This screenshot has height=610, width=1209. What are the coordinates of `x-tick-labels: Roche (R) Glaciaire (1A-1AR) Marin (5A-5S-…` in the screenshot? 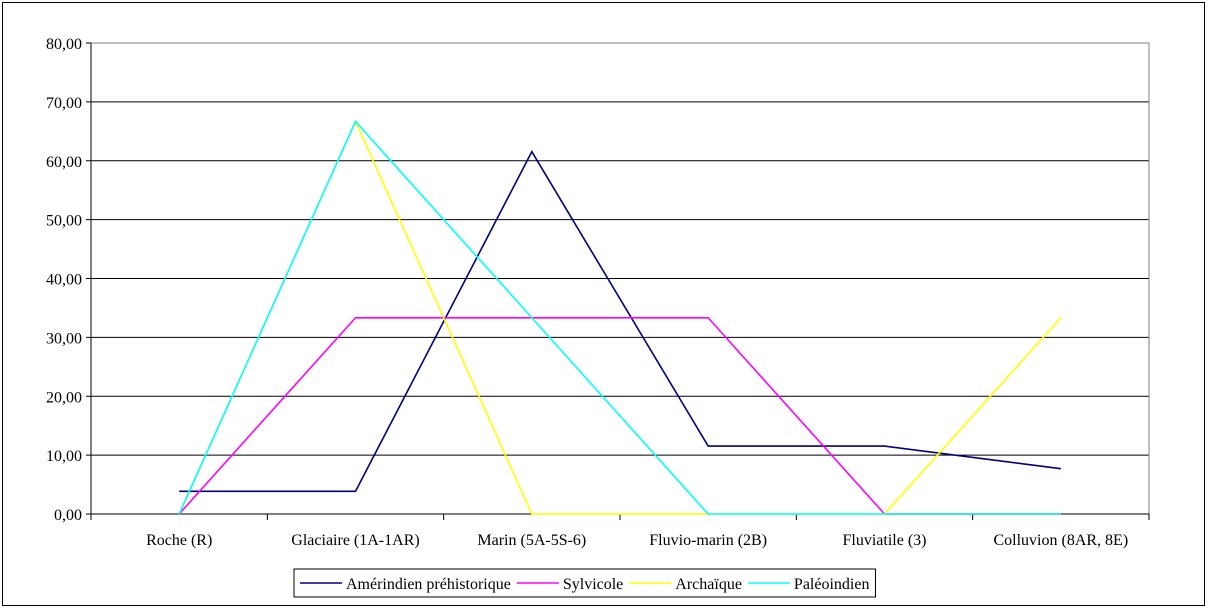 It's located at (637, 540).